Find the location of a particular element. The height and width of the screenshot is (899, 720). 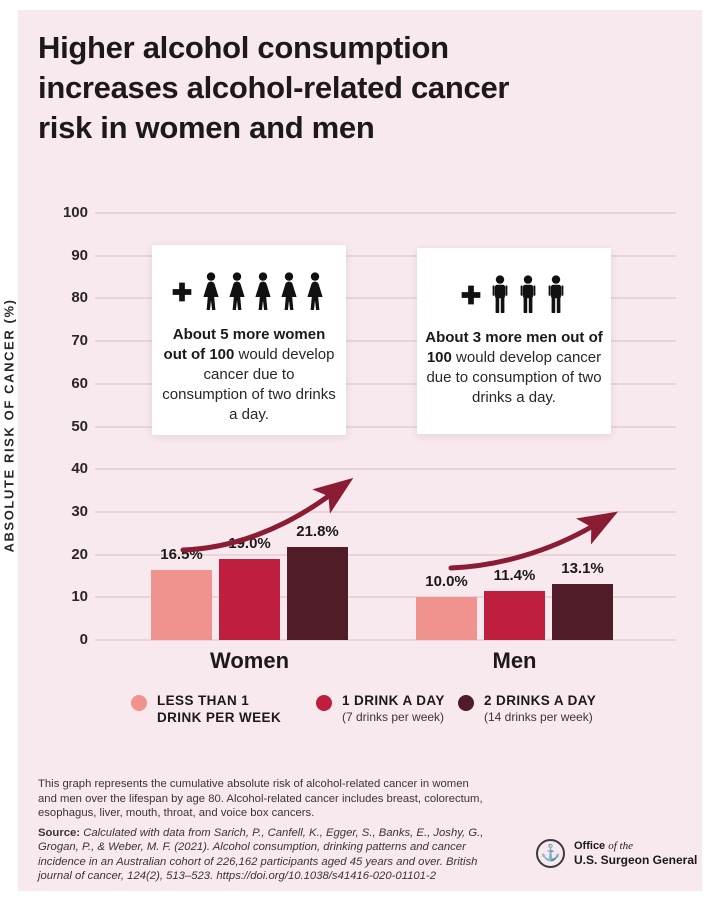

bar-value-label: 13.1% is located at coordinates (582, 569).